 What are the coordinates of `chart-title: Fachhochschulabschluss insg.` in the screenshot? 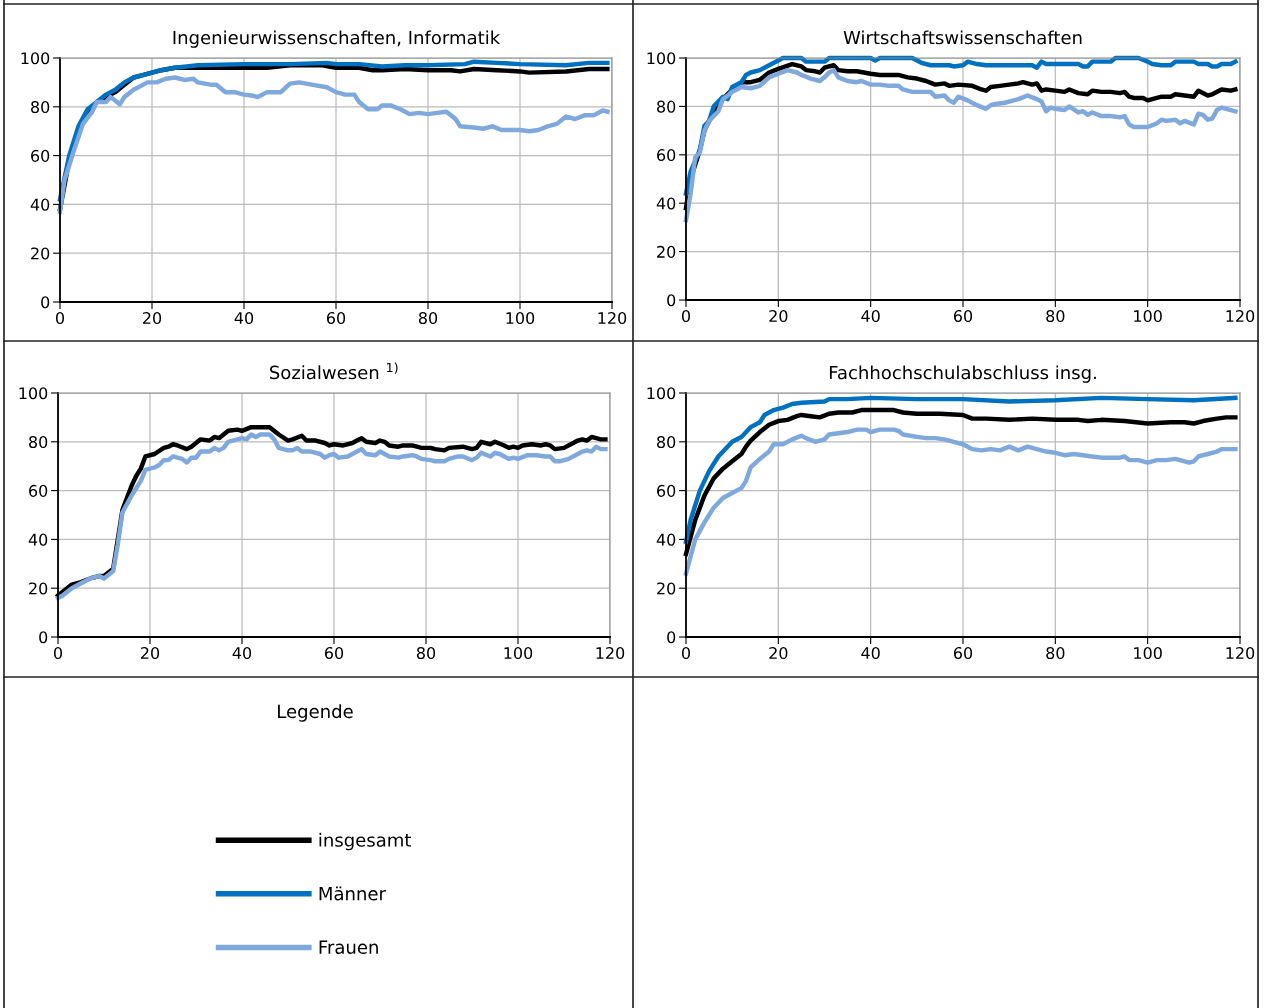 It's located at (962, 374).